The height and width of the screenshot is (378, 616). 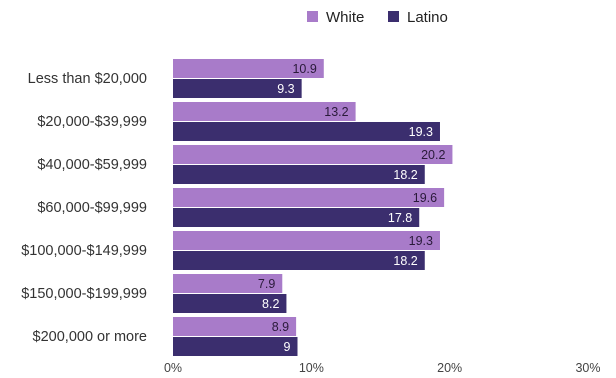 I want to click on bar-value-label: 20.2, so click(x=433, y=155).